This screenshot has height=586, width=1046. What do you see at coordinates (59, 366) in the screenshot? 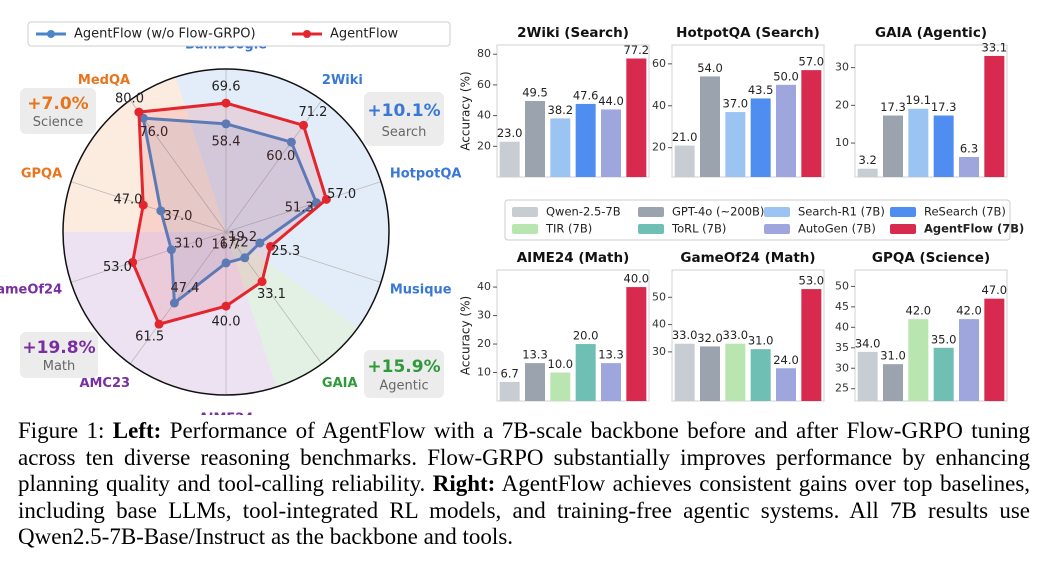
I see `annotation-label: Math` at bounding box center [59, 366].